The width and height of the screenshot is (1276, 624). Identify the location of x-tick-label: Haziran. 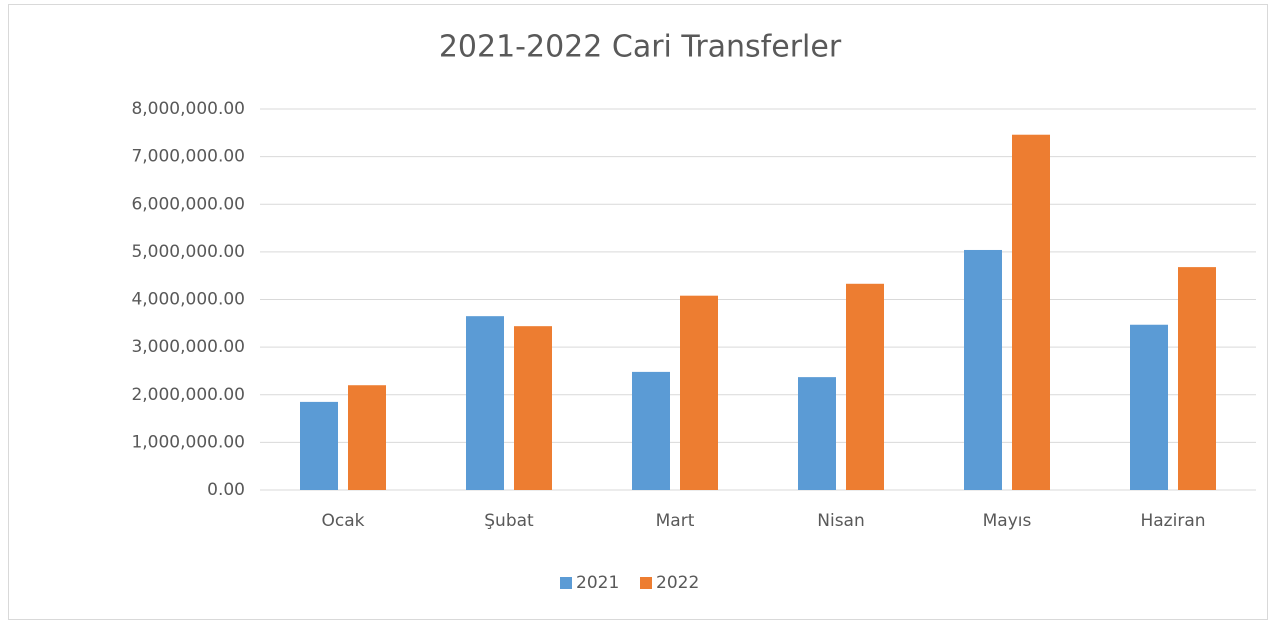
(1172, 521).